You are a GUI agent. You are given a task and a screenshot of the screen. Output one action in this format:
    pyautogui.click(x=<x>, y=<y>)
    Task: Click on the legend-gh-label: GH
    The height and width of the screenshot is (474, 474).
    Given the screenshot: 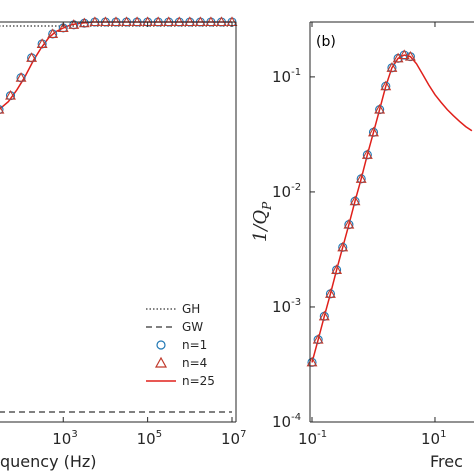 What is the action you would take?
    pyautogui.click(x=191, y=309)
    